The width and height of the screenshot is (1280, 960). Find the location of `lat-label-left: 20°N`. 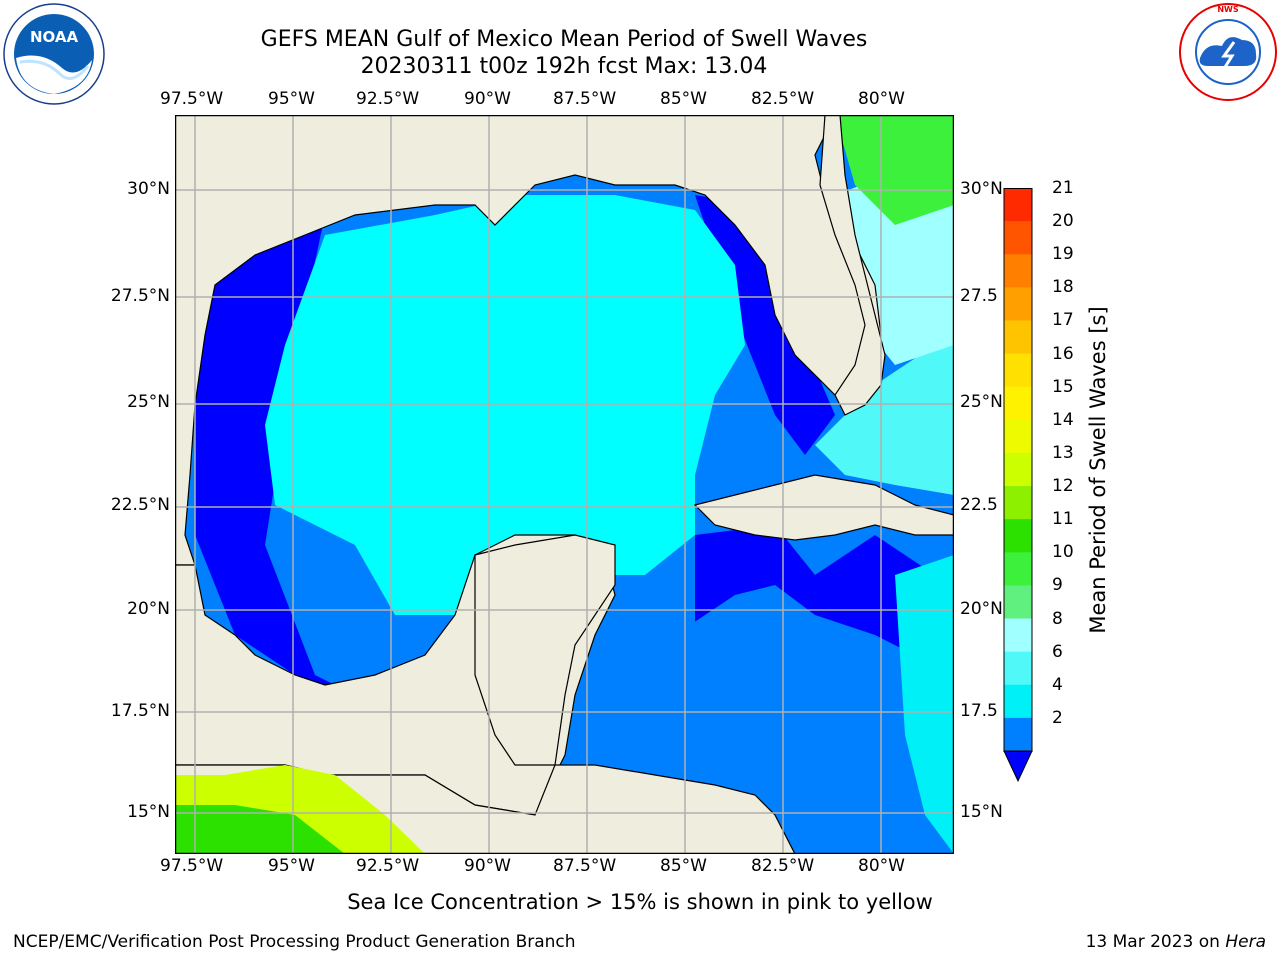

lat-label-left: 20°N is located at coordinates (148, 609).